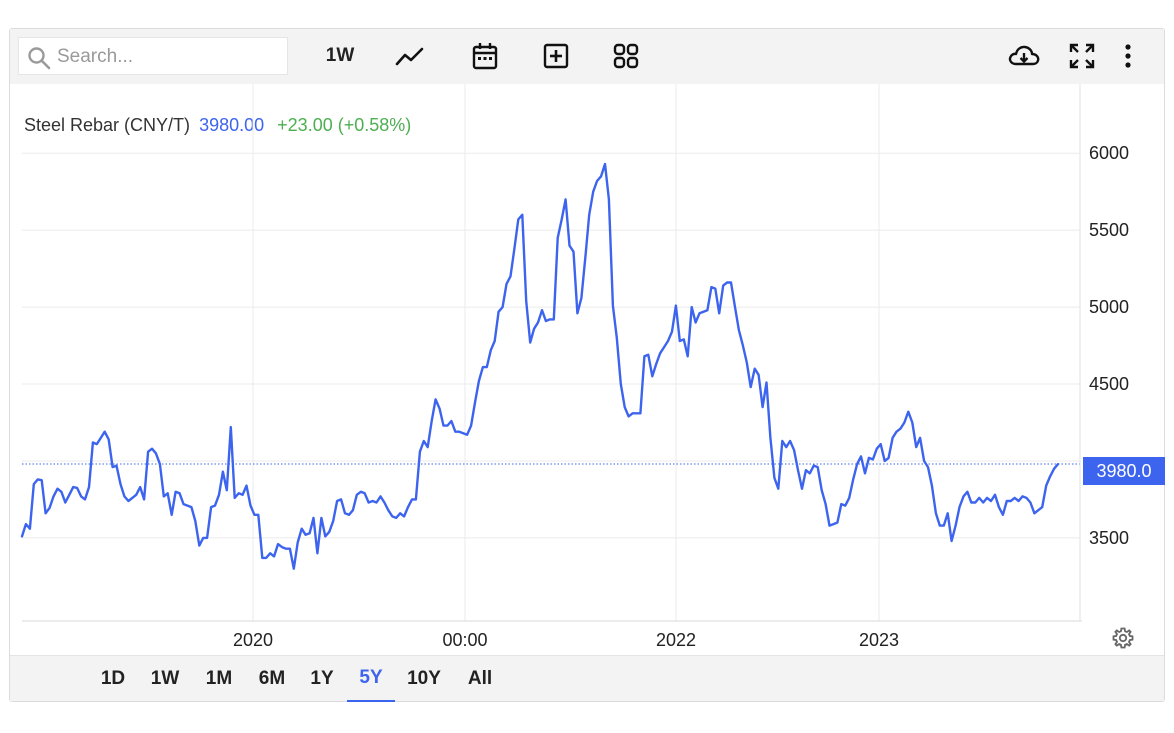 The image size is (1174, 733). What do you see at coordinates (676, 640) in the screenshot?
I see `x-tick-label: 2022` at bounding box center [676, 640].